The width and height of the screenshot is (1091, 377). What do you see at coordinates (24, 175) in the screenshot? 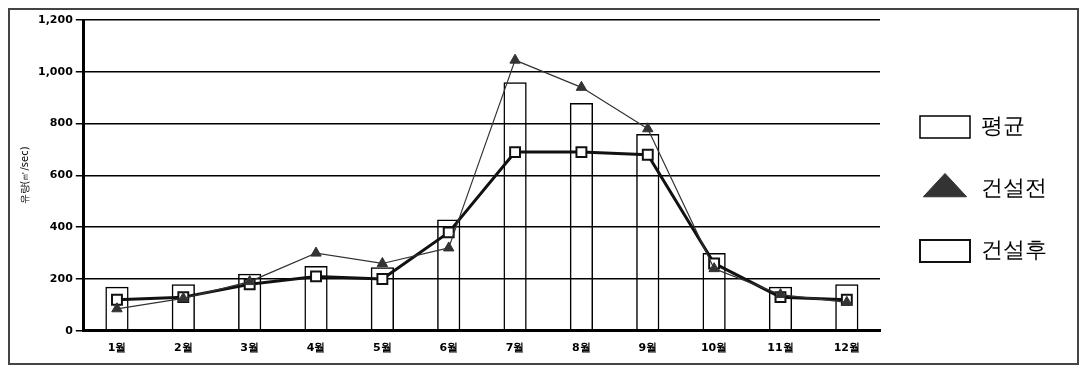
I see `y-axis-title: 유량(㎥/sec)` at bounding box center [24, 175].